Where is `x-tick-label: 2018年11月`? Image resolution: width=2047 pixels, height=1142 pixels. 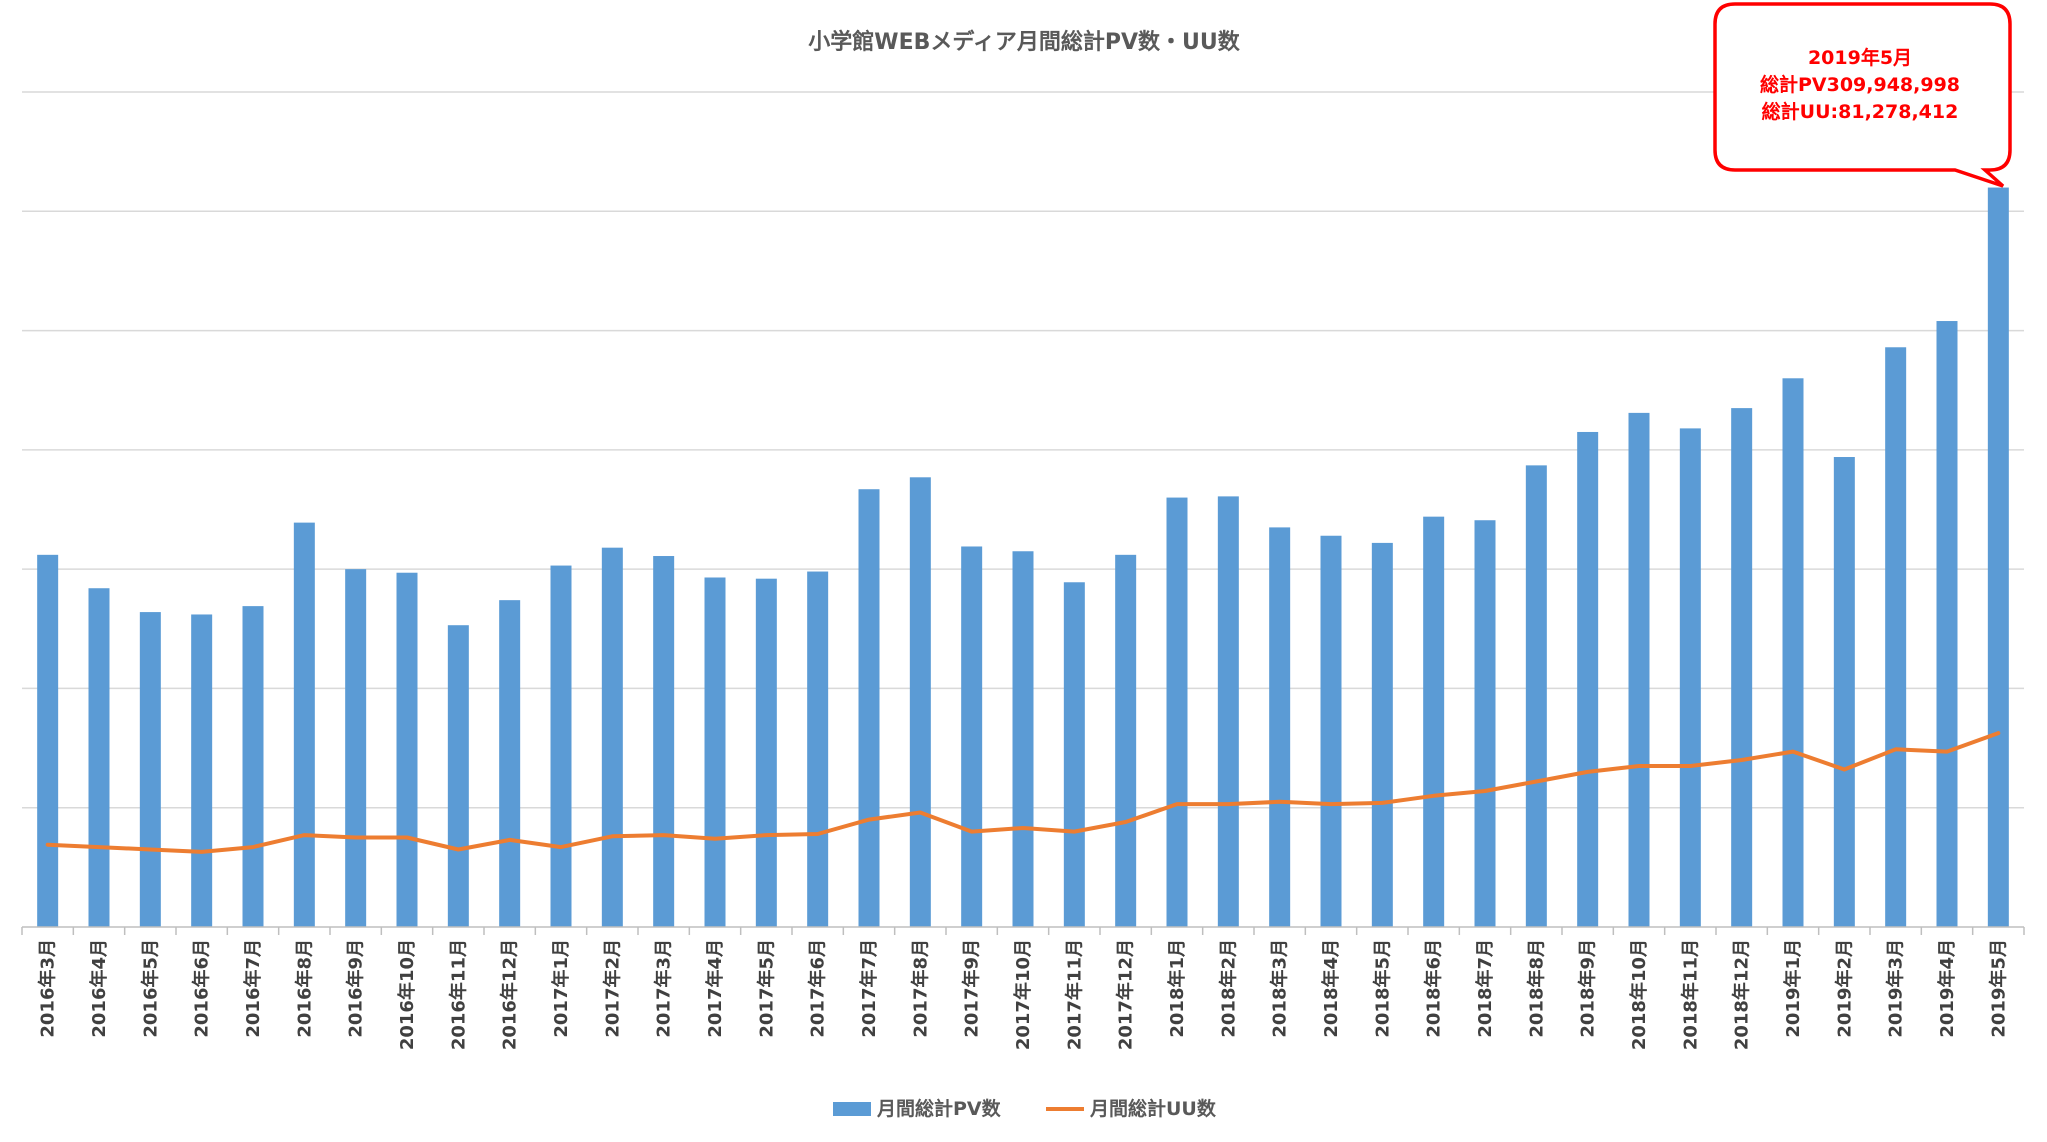
x-tick-label: 2018年11月 is located at coordinates (1690, 994).